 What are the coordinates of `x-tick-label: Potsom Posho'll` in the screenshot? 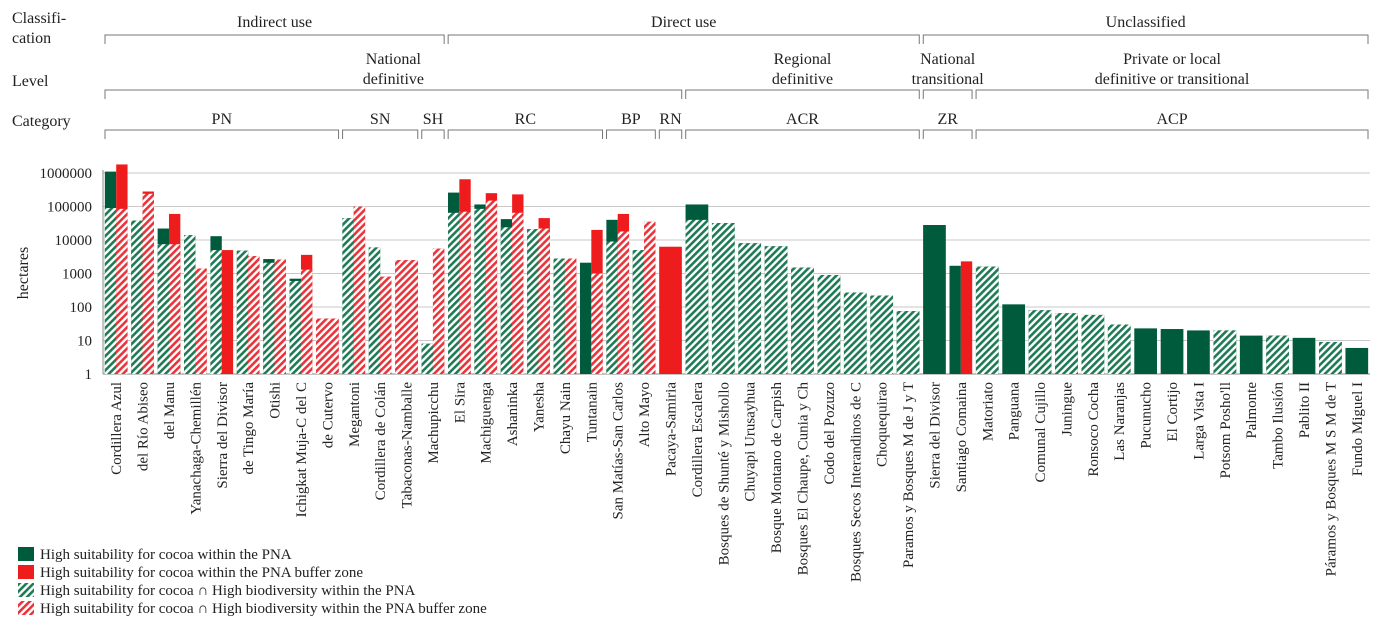 It's located at (1226, 430).